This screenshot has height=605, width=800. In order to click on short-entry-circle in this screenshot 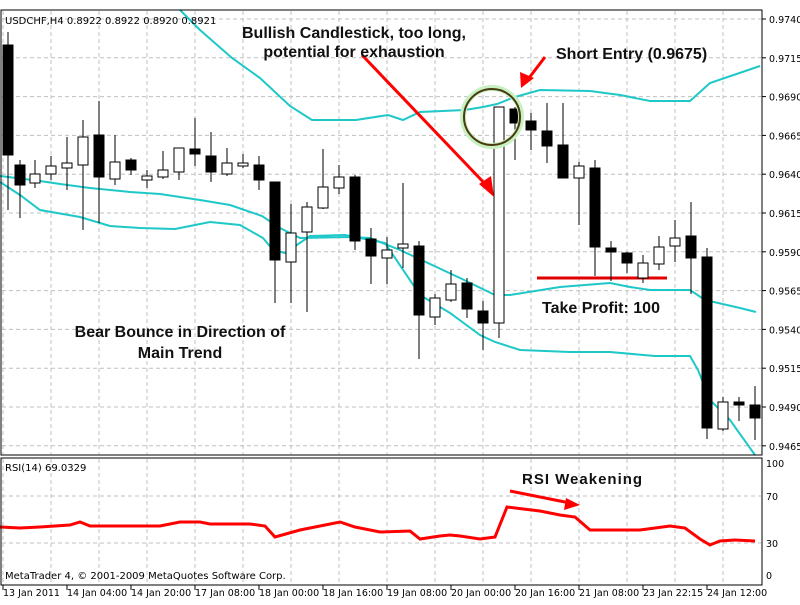, I will do `click(492, 117)`.